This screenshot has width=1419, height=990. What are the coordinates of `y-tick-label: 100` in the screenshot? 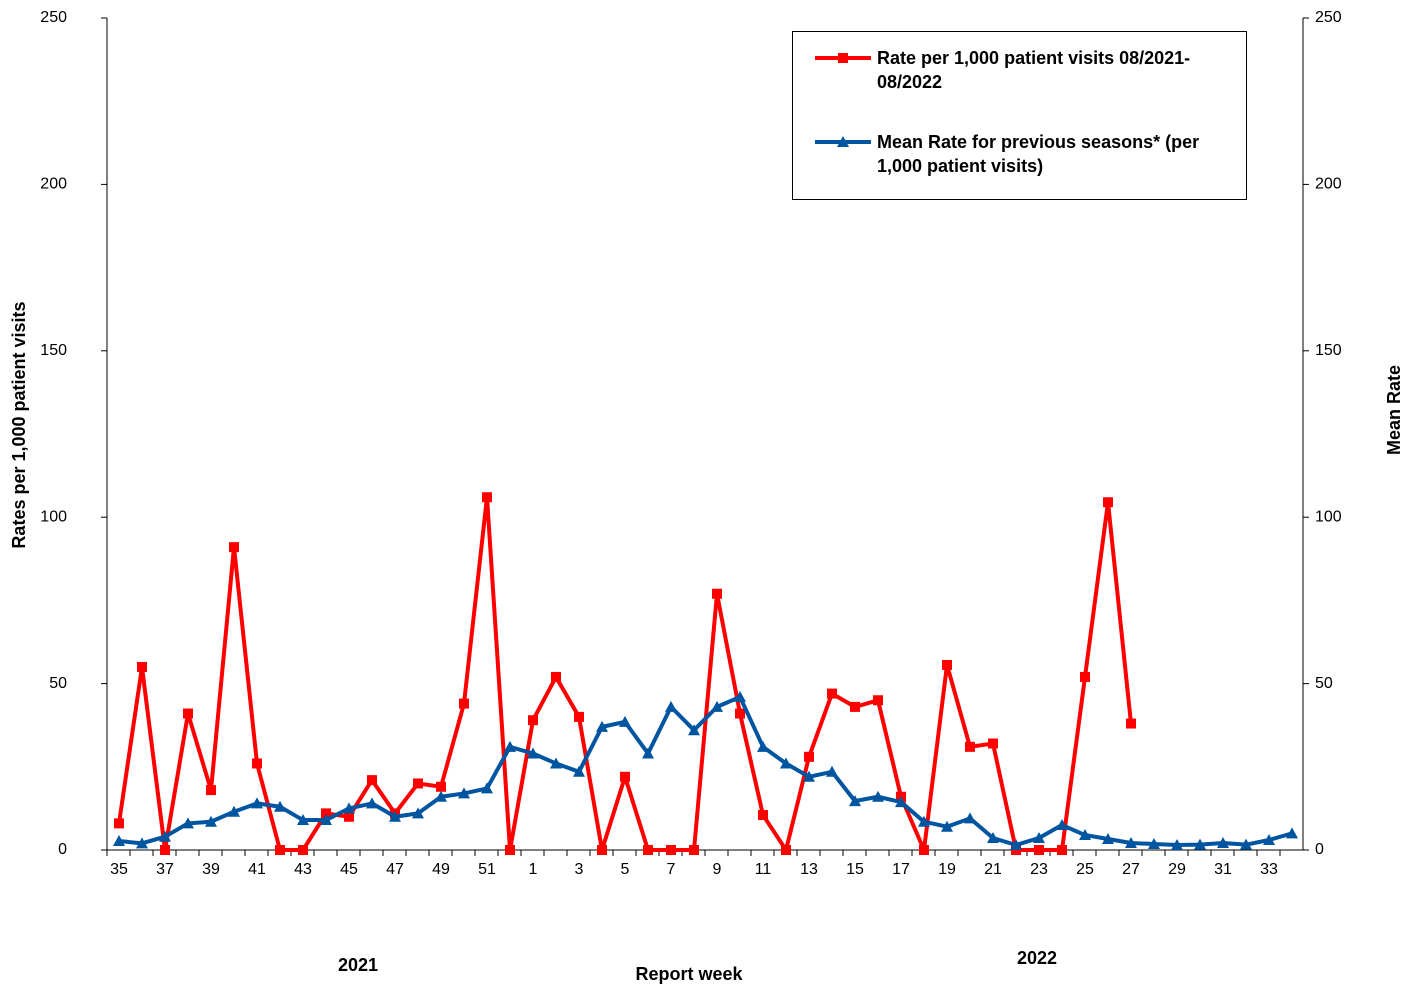 It's located at (53, 516).